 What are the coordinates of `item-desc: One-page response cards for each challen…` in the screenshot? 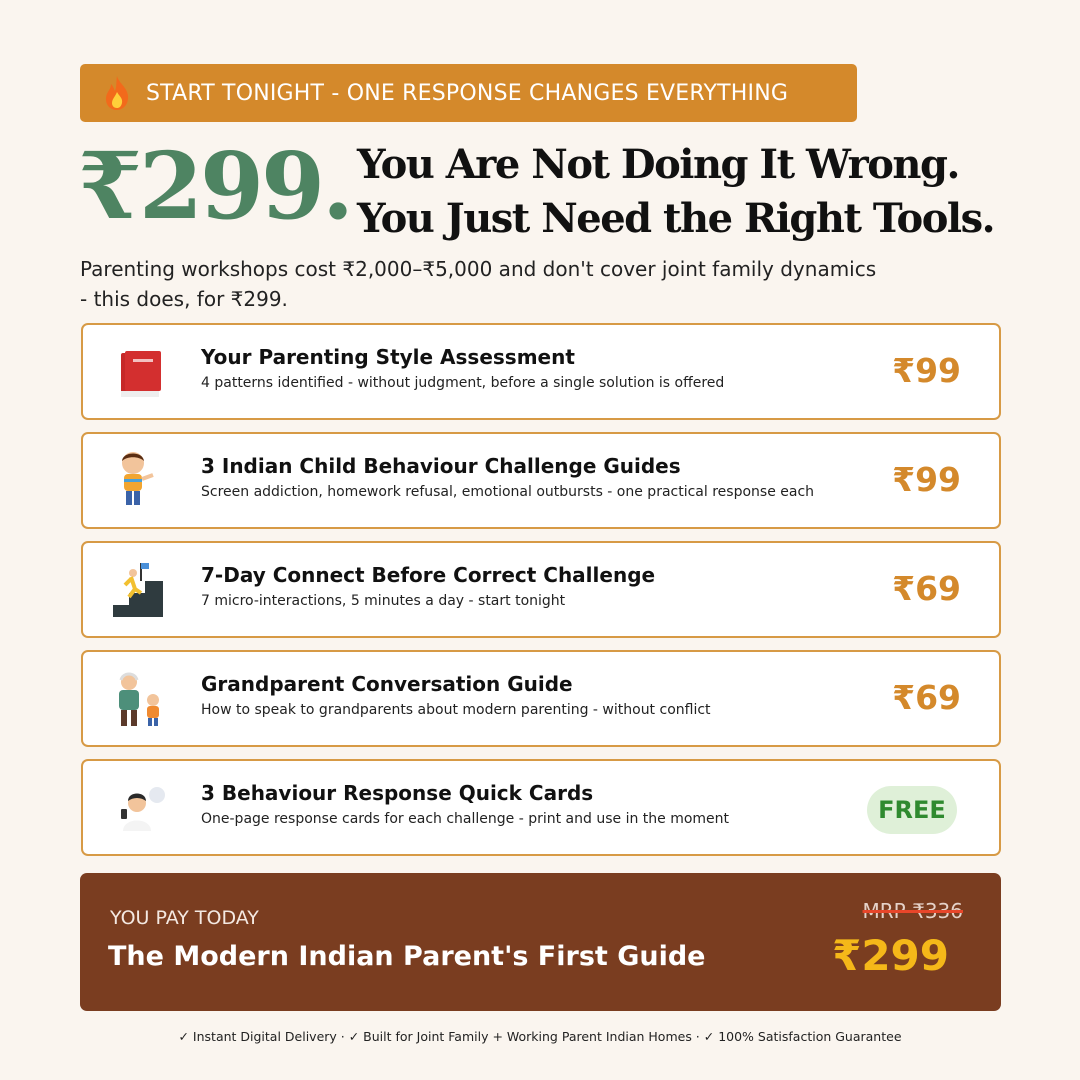 It's located at (465, 819).